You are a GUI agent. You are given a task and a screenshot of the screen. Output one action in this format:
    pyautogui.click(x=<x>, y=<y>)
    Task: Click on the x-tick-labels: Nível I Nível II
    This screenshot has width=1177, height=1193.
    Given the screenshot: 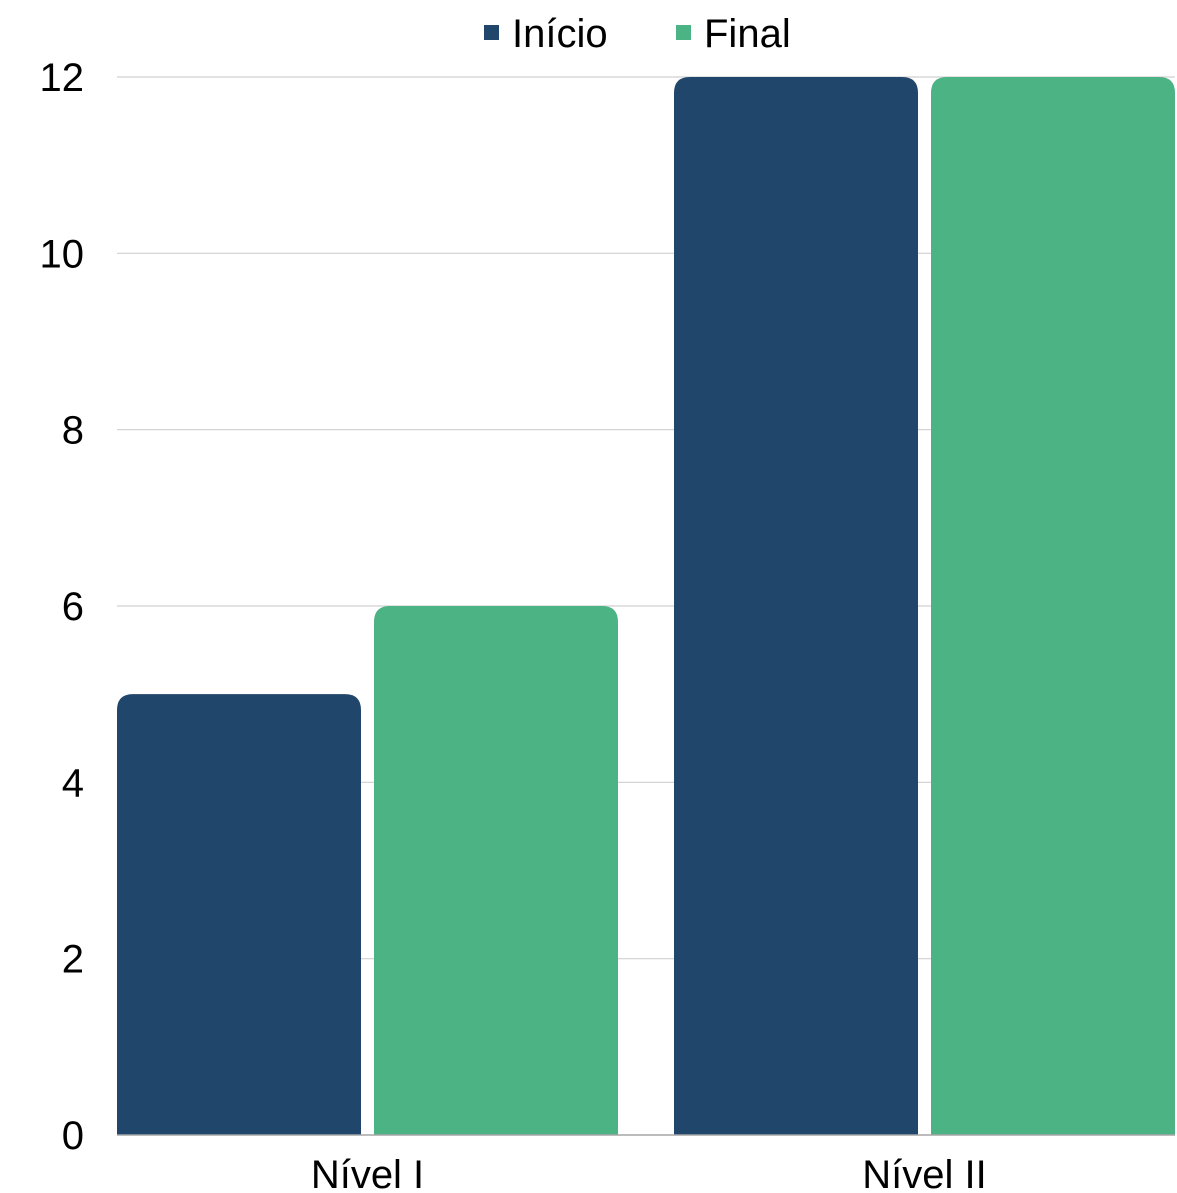 What is the action you would take?
    pyautogui.click(x=649, y=1173)
    